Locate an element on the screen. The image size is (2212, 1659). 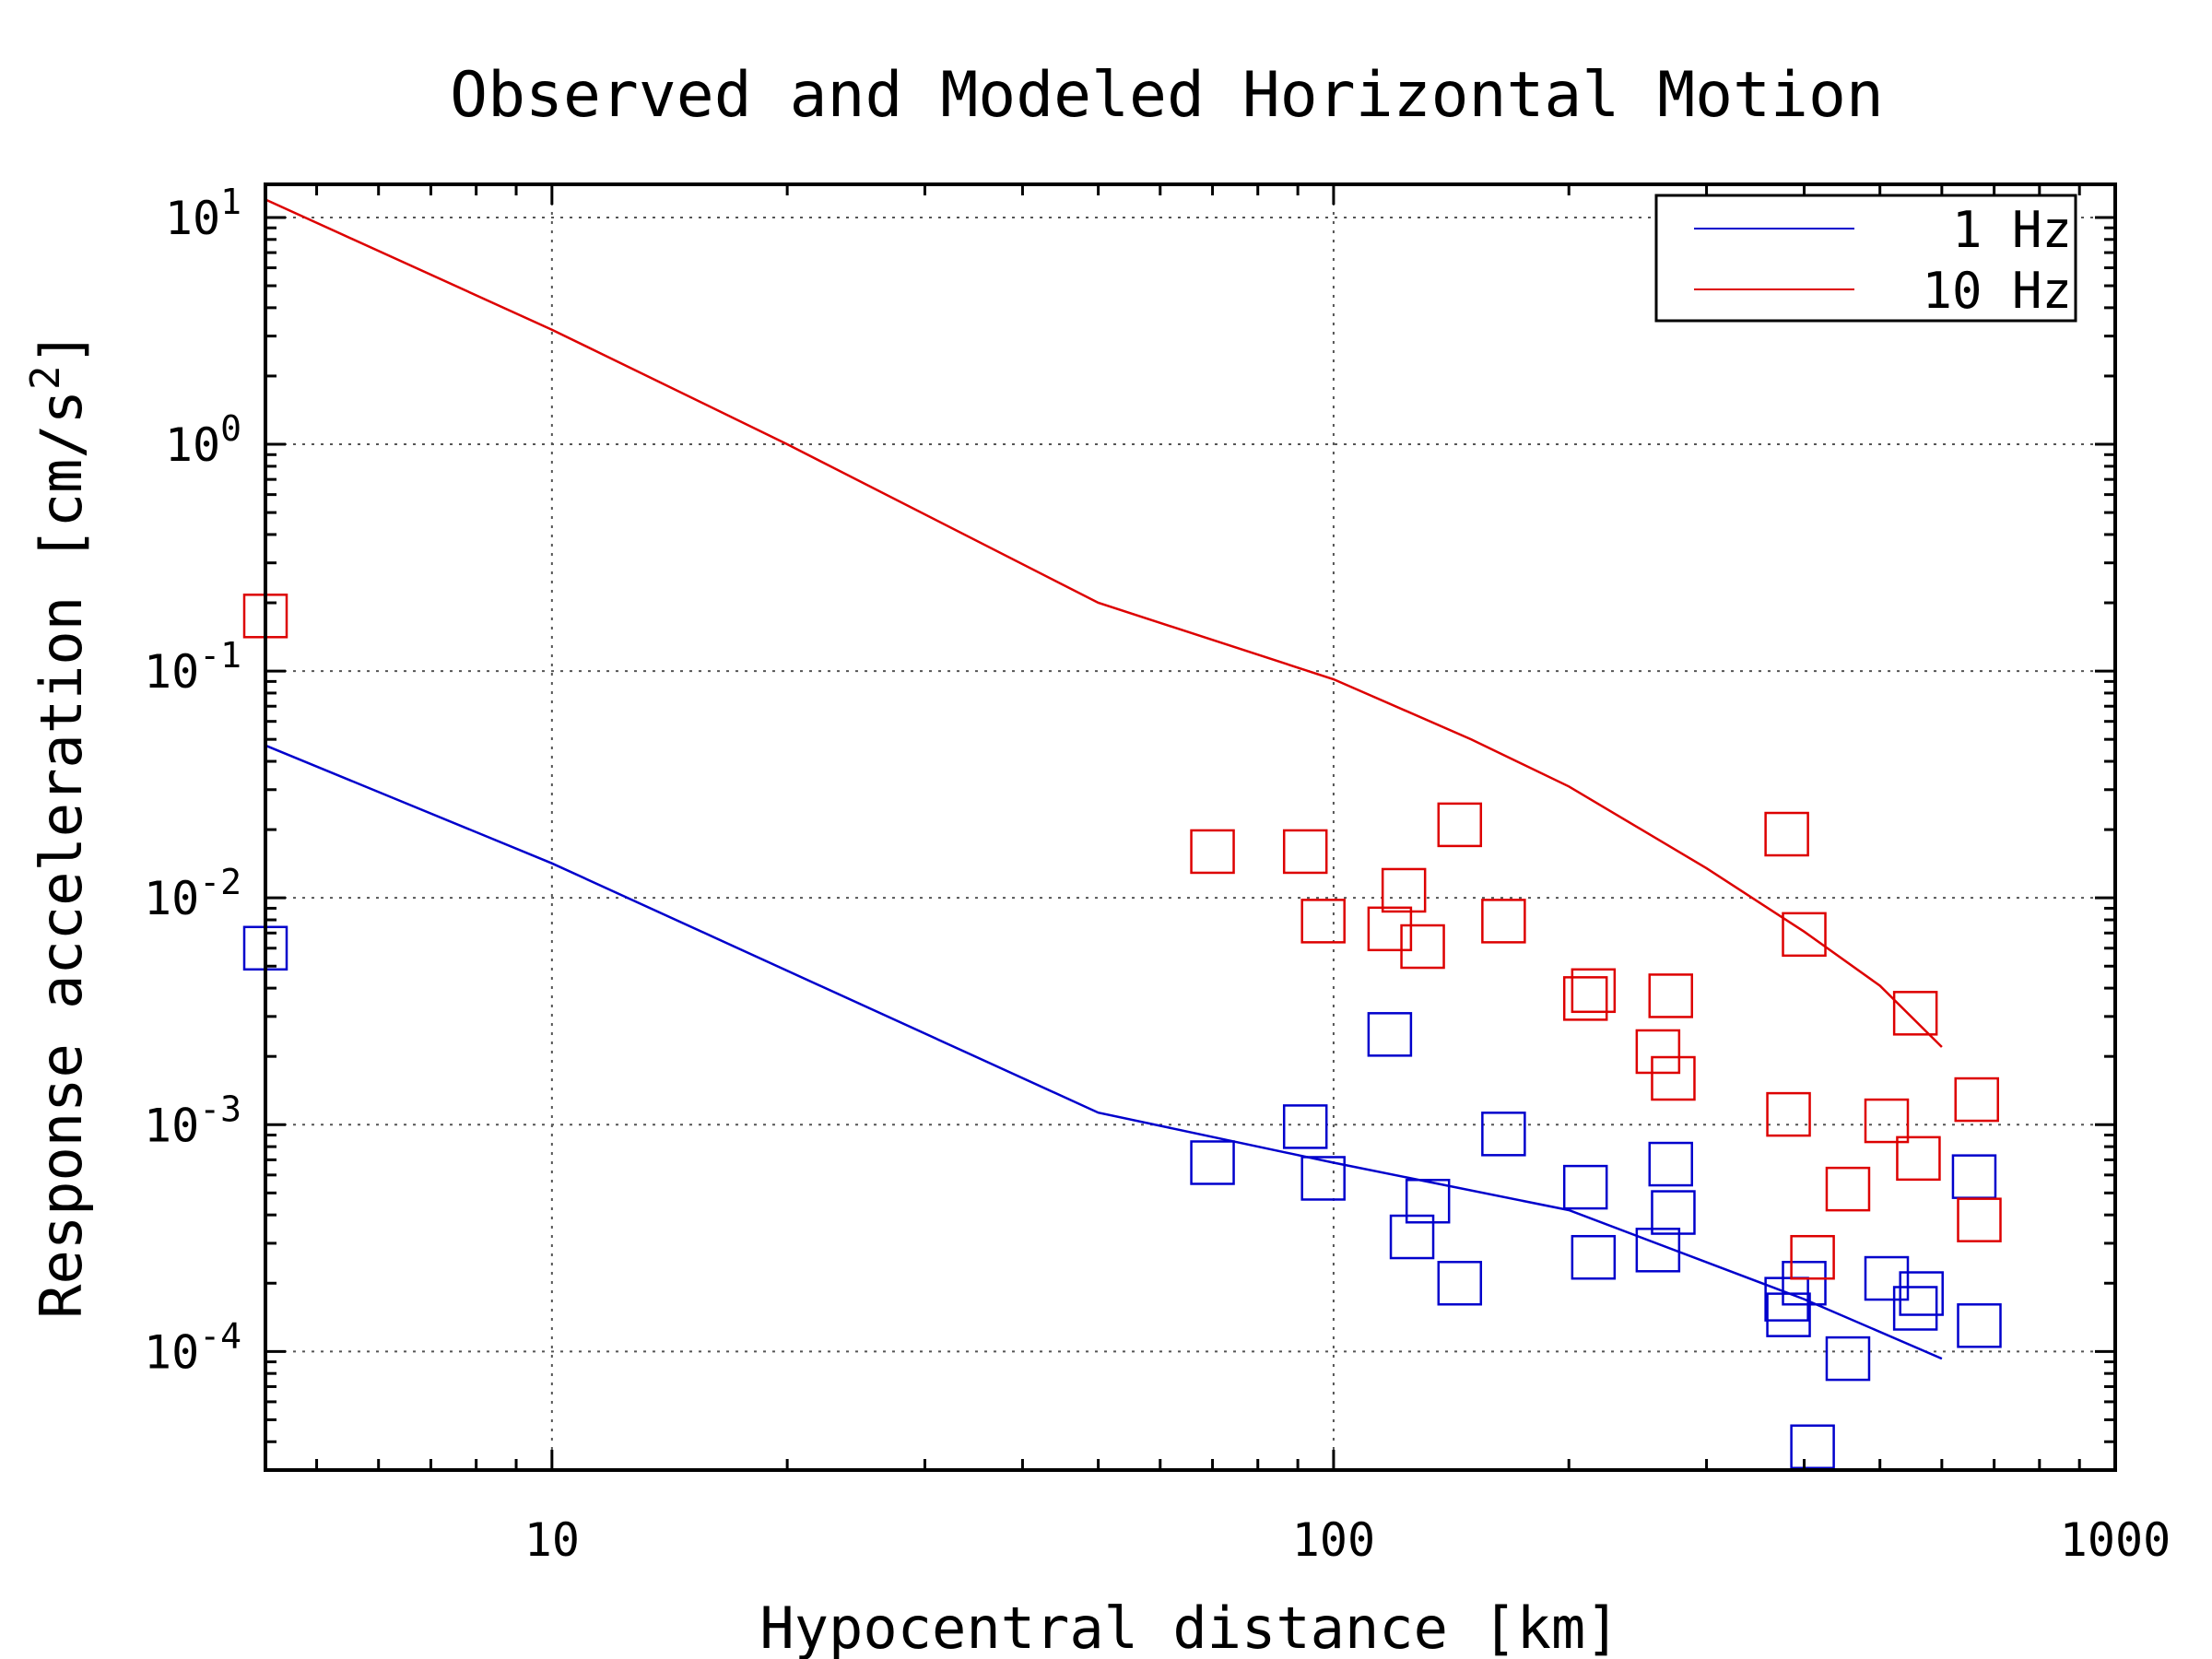
x-tick-label-1000: 1000 is located at coordinates (2115, 1540).